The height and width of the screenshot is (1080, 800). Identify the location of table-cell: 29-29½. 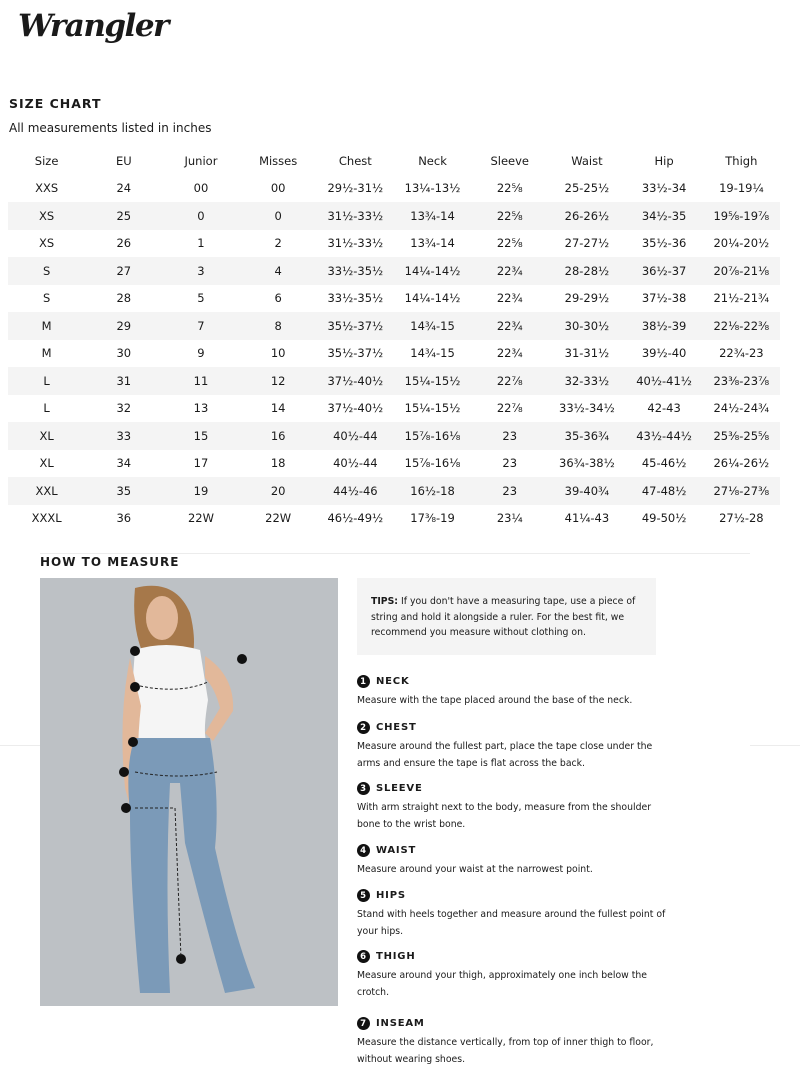
(587, 298).